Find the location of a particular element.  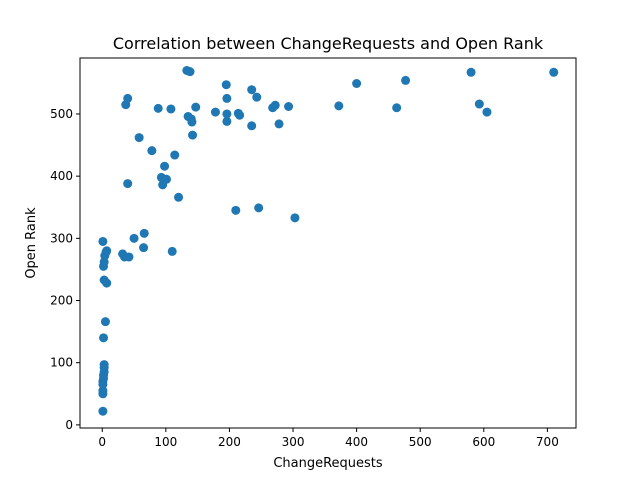

x-axis-label: ChangeRequests is located at coordinates (328, 463).